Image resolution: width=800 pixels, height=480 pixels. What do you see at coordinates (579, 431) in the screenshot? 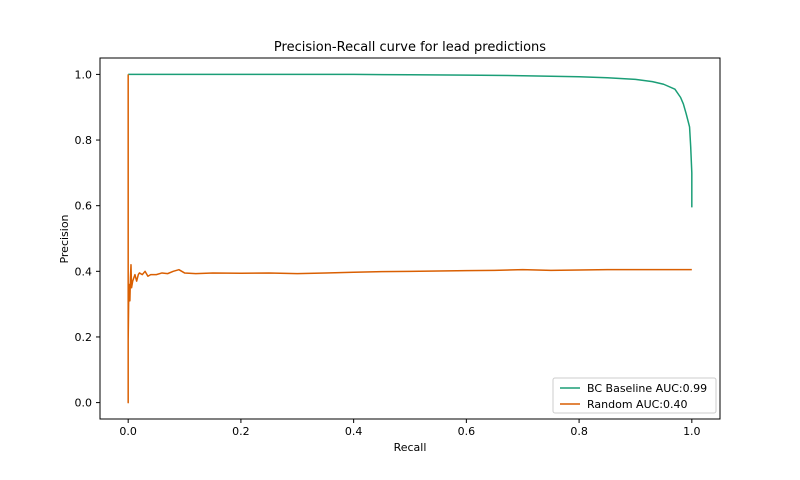
I see `x-tick-label: 0.8` at bounding box center [579, 431].